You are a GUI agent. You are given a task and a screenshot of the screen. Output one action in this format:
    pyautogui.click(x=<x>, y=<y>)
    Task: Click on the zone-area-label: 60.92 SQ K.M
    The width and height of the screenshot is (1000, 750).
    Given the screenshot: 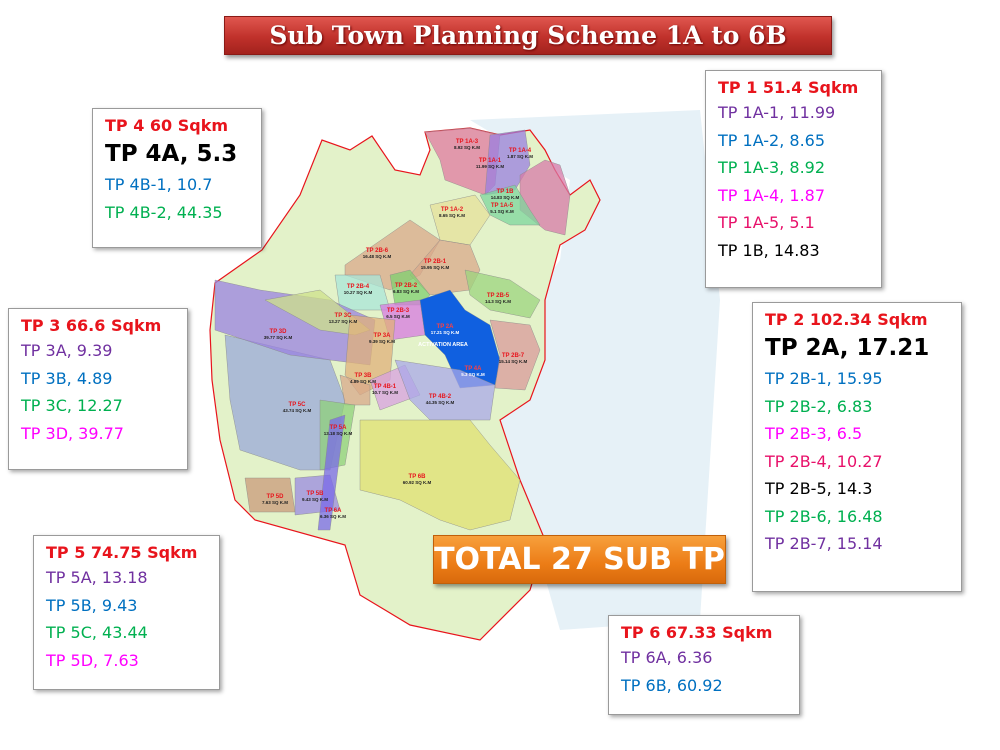 What is the action you would take?
    pyautogui.click(x=417, y=482)
    